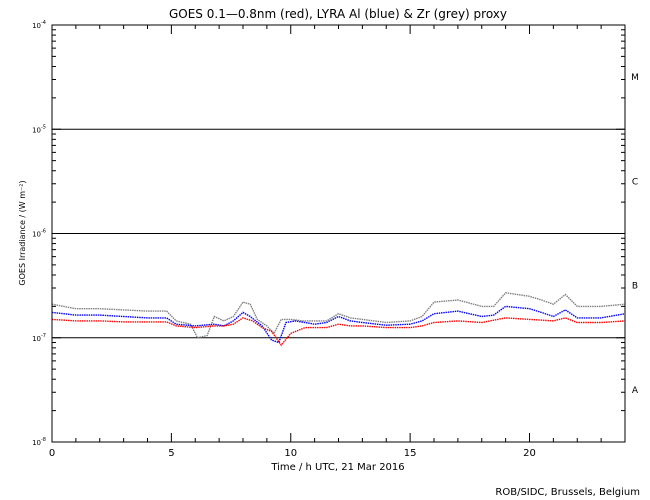 The width and height of the screenshot is (650, 500). I want to click on y-axis-label: GOES Irradiance / (W m⁻²), so click(22, 232).